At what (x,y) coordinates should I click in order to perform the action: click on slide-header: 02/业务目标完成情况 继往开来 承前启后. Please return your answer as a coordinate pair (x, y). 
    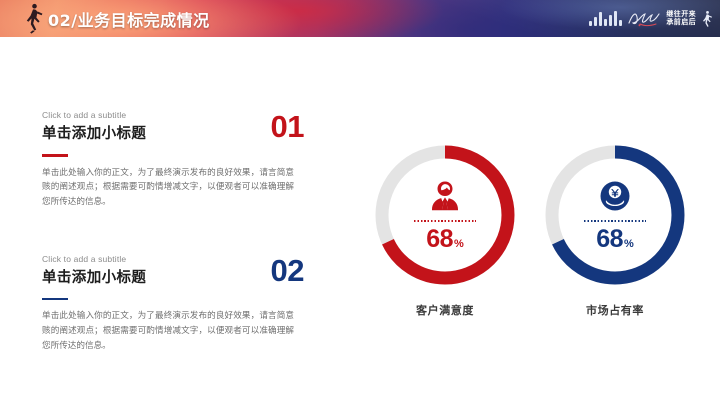
    Looking at the image, I should click on (360, 18).